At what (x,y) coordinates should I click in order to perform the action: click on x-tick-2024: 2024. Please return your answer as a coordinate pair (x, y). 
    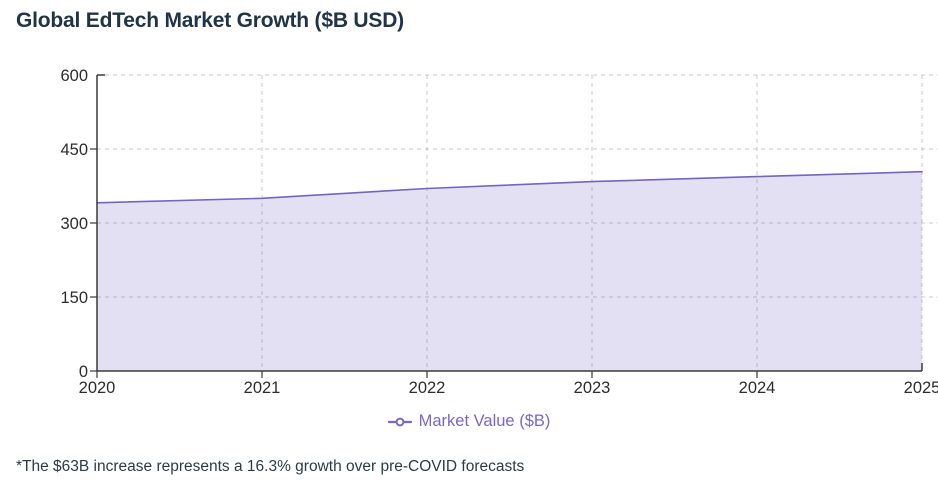
    Looking at the image, I should click on (757, 388).